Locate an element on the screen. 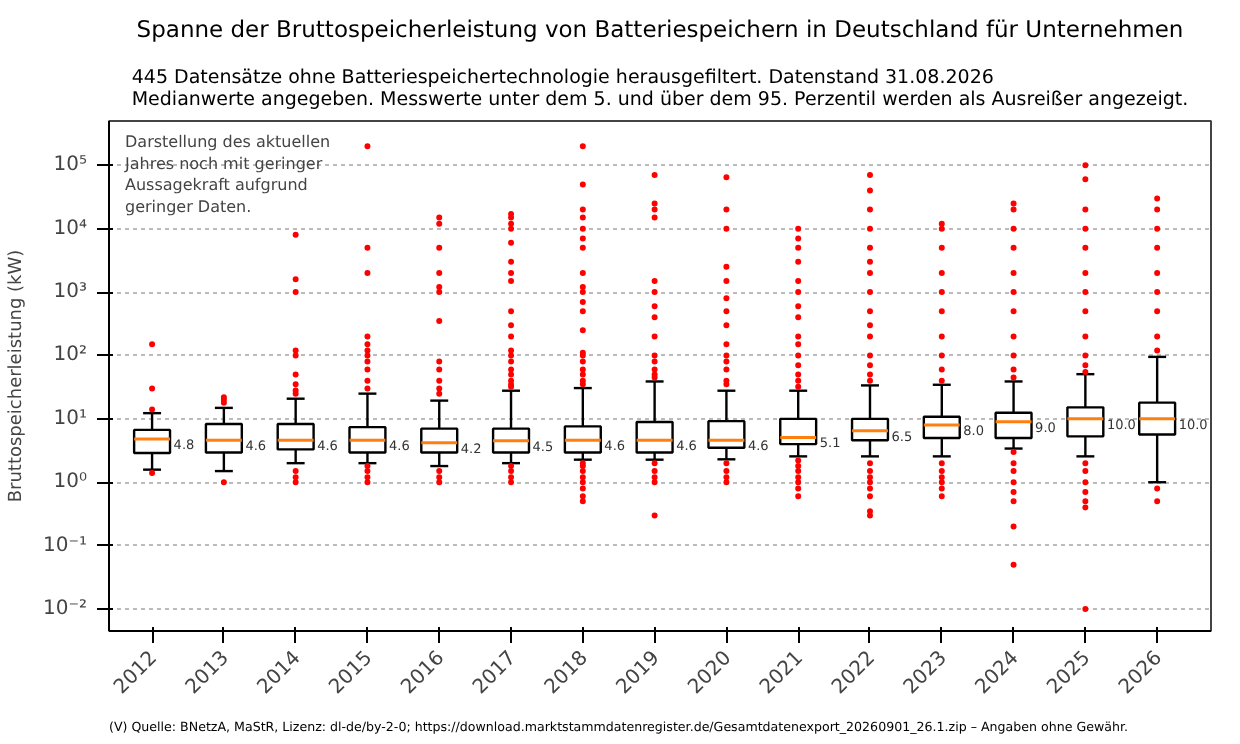 This screenshot has height=744, width=1240. y-axis-title: Bruttospeicherleistung (kW) is located at coordinates (16, 376).